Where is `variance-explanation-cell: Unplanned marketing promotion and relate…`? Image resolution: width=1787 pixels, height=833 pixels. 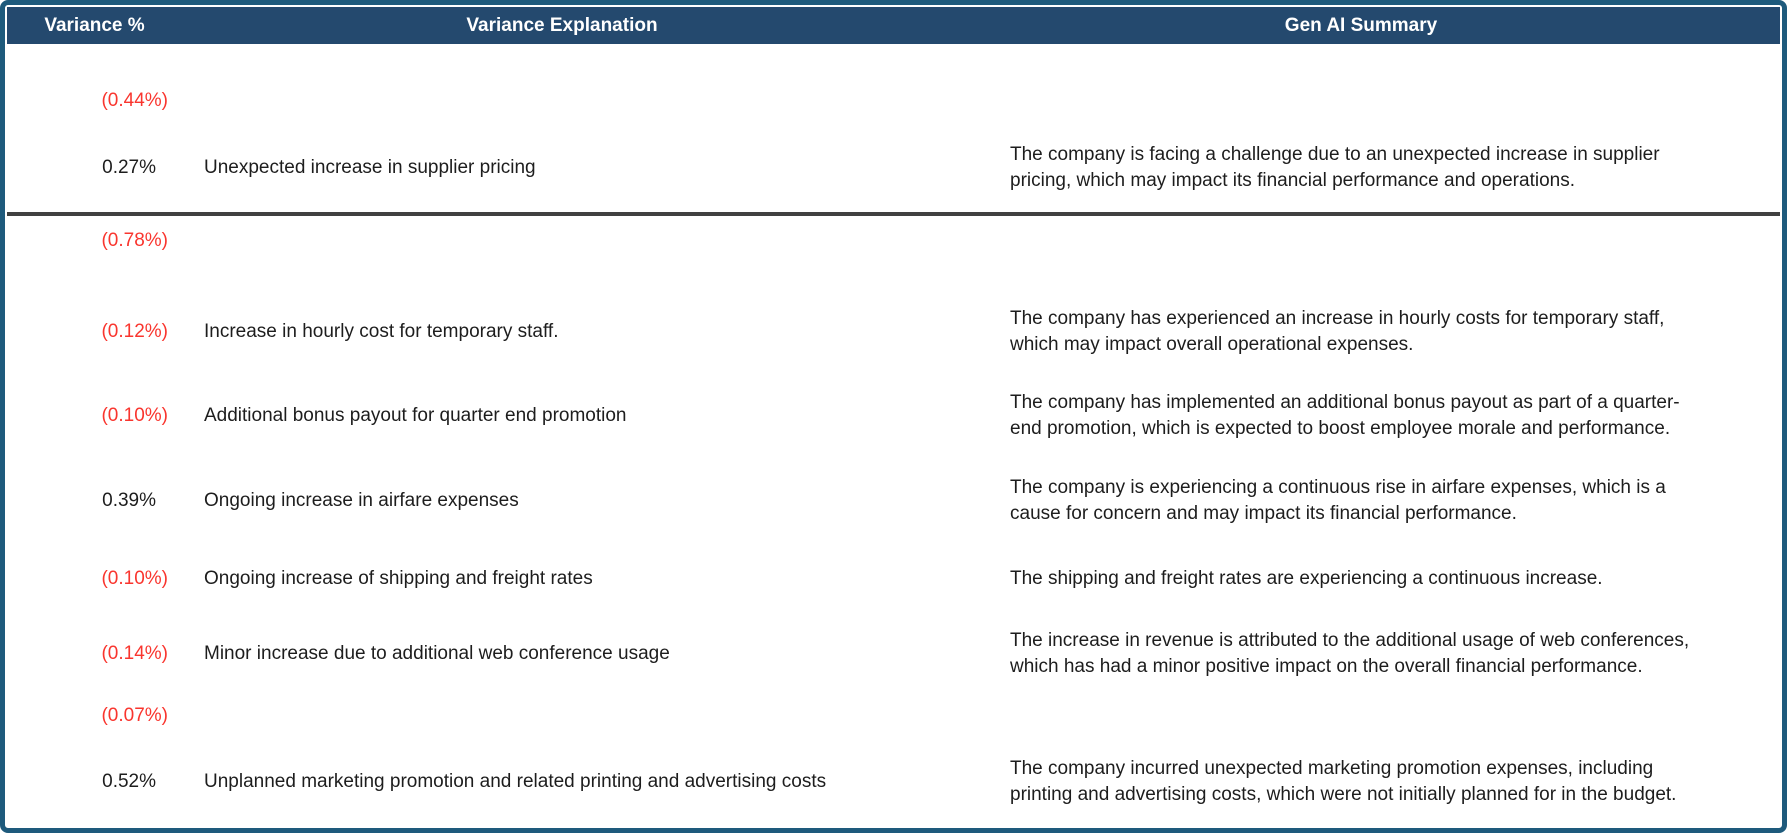
variance-explanation-cell: Unplanned marketing promotion and relate… is located at coordinates (562, 781).